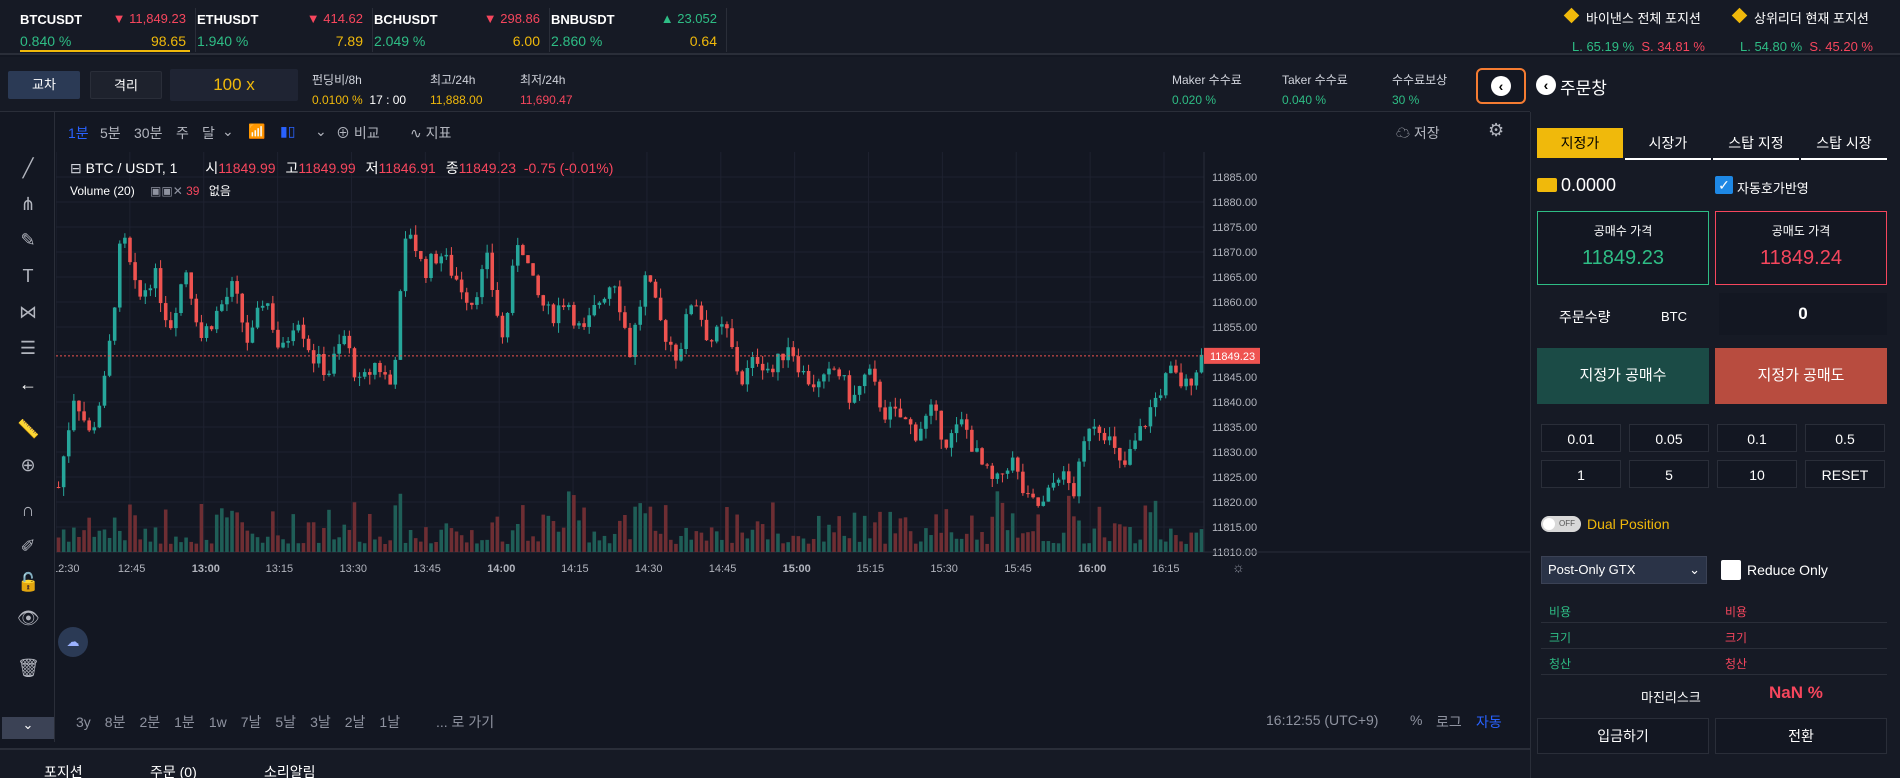 This screenshot has height=778, width=1900. What do you see at coordinates (1803, 314) in the screenshot?
I see `qty-input: 0` at bounding box center [1803, 314].